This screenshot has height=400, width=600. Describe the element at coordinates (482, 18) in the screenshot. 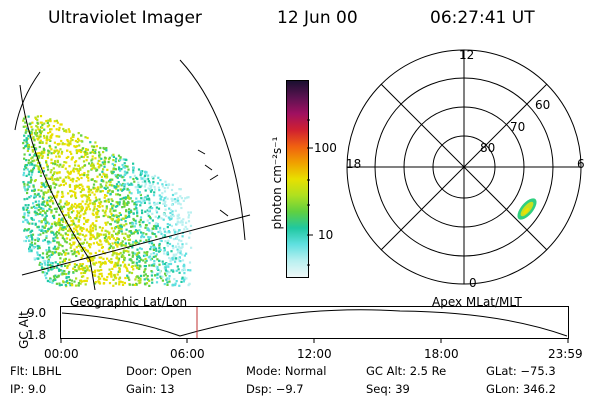

I see `time-label: 06:27:41 UT` at that location.